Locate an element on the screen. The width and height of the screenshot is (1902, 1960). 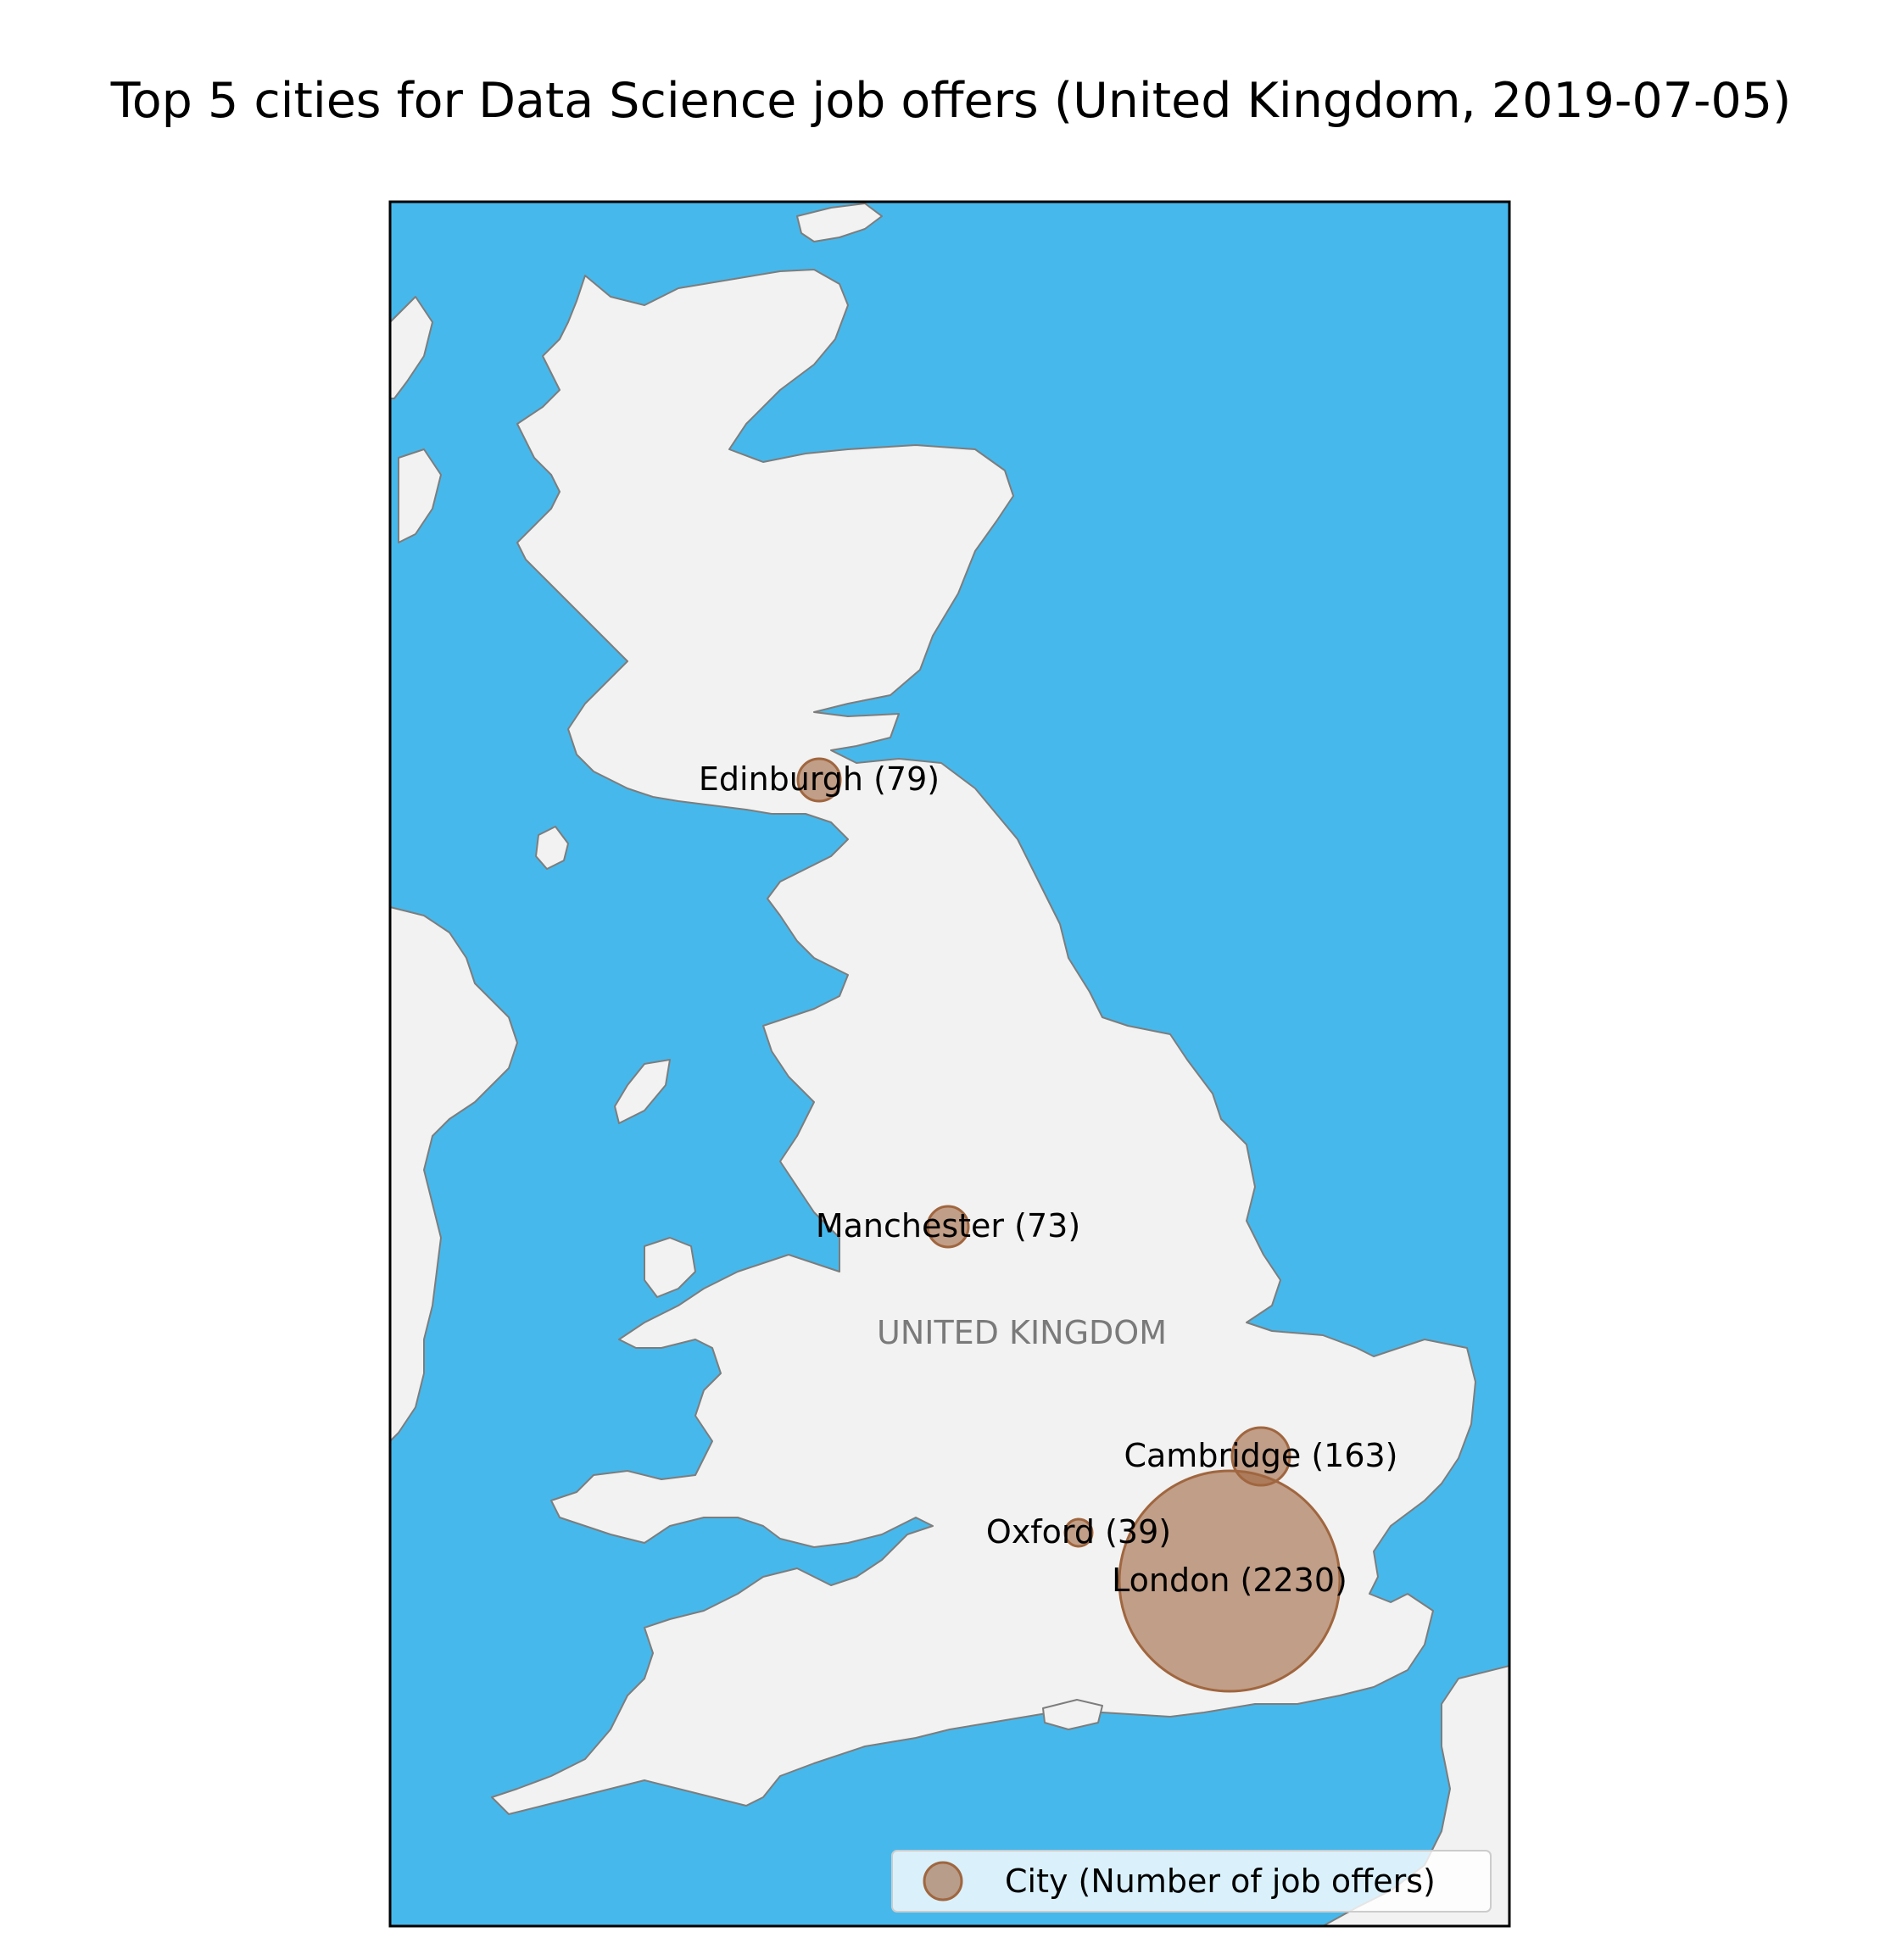
legend-box is located at coordinates (1191, 1881).